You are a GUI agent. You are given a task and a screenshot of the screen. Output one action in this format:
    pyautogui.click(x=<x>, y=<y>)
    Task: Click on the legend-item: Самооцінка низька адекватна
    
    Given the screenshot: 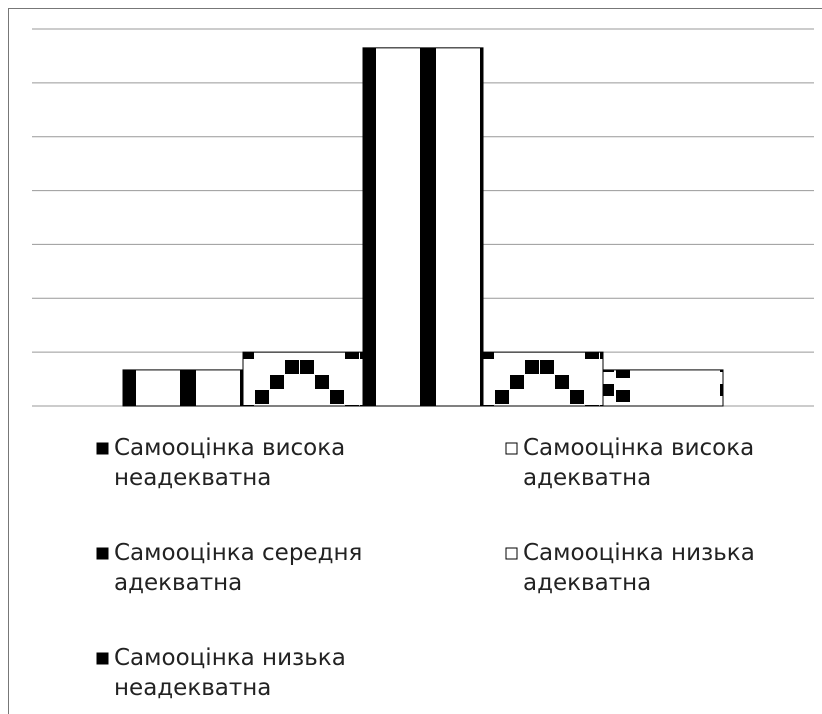 What is the action you would take?
    pyautogui.click(x=655, y=568)
    